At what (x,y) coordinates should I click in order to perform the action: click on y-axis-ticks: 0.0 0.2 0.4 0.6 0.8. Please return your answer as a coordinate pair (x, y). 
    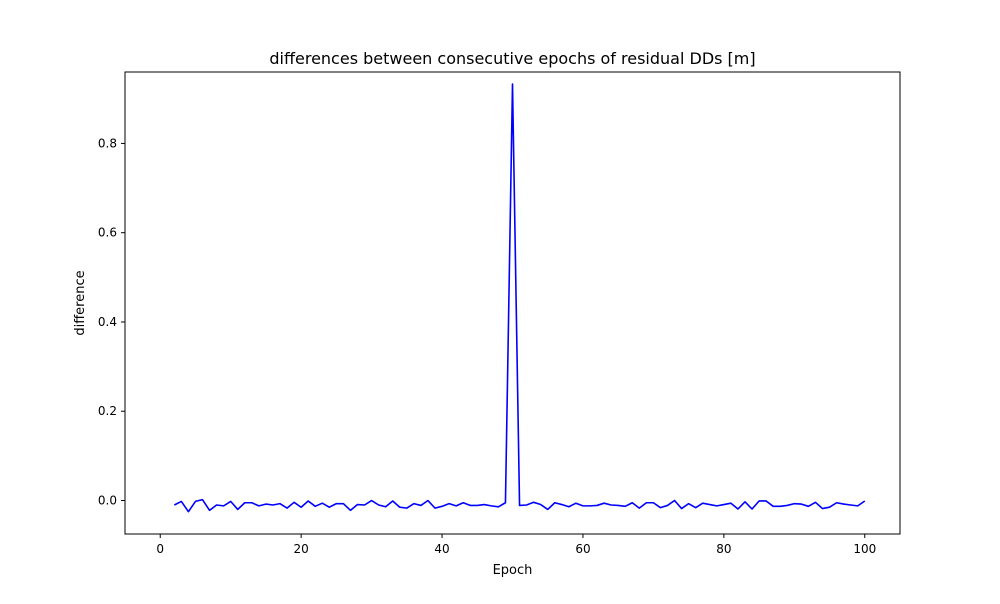
    Looking at the image, I should click on (111, 322).